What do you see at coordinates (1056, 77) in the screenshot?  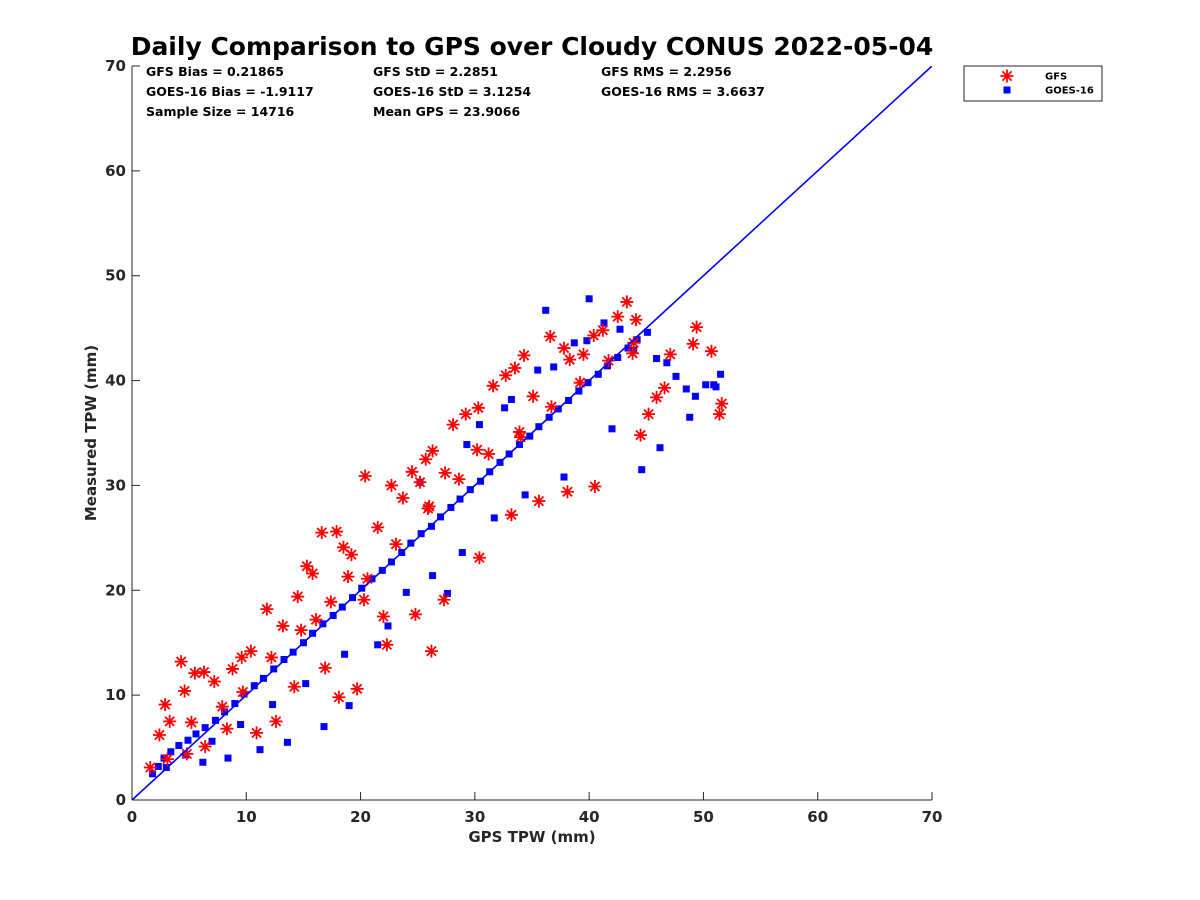 I see `legend-label: GFS` at bounding box center [1056, 77].